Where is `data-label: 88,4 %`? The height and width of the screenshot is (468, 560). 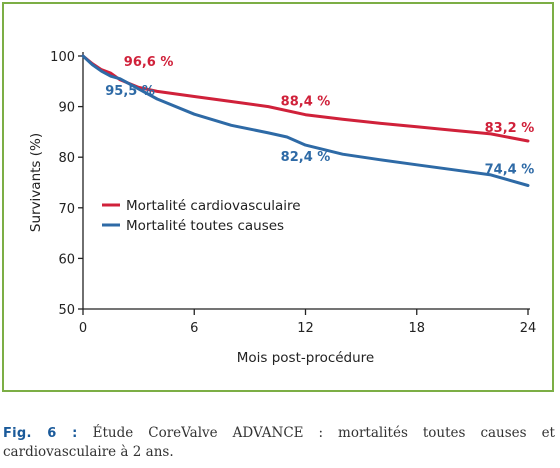 data-label: 88,4 % is located at coordinates (306, 102).